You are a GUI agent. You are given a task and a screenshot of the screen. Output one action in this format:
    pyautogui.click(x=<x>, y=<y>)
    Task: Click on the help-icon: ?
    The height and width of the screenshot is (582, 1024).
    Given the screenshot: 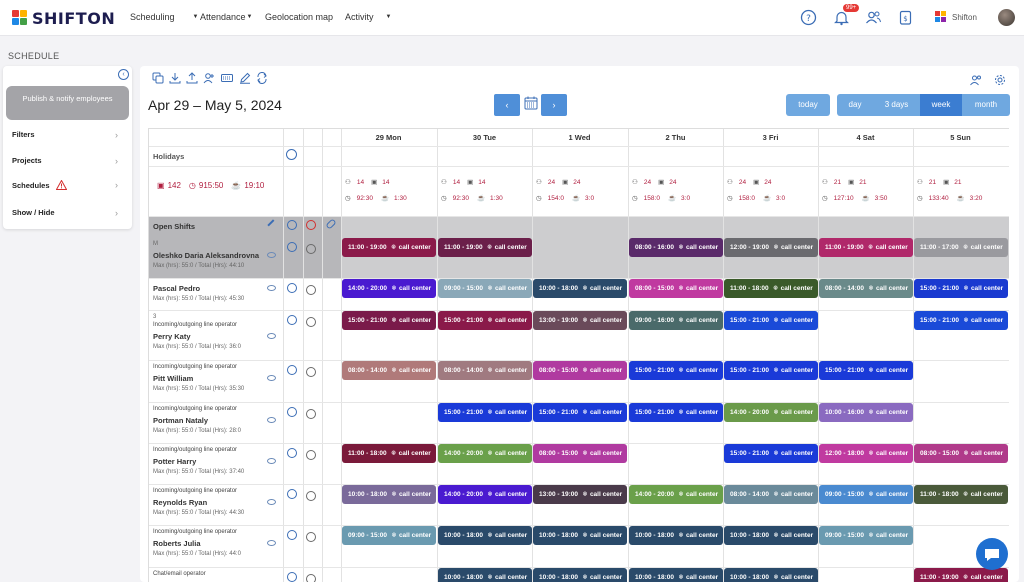 What is the action you would take?
    pyautogui.click(x=808, y=17)
    